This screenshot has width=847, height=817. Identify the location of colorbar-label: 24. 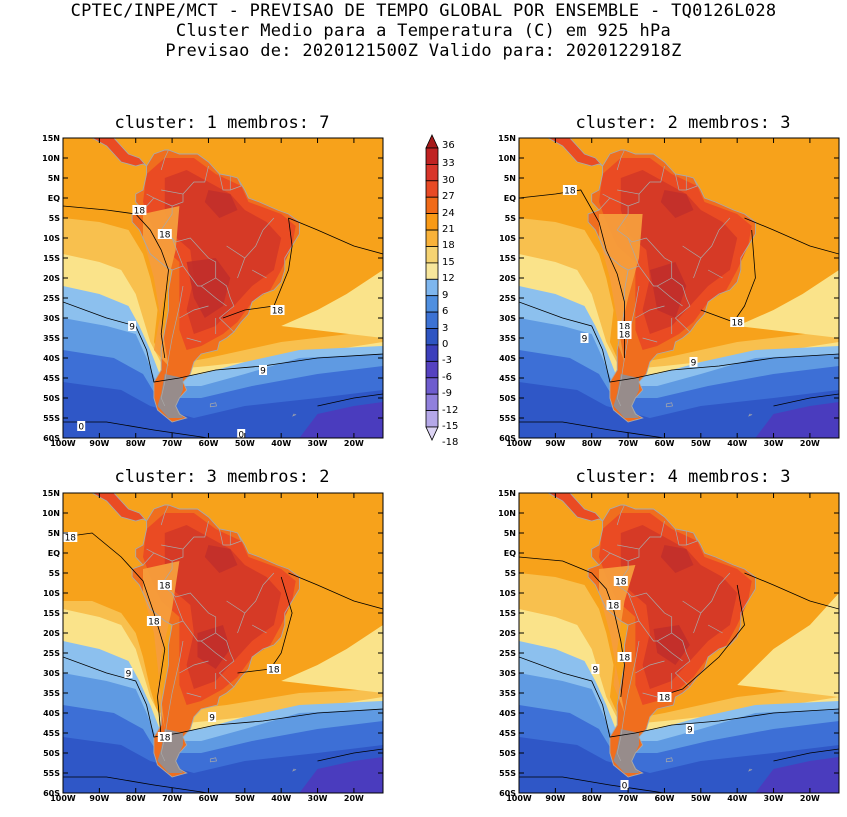
(448, 213).